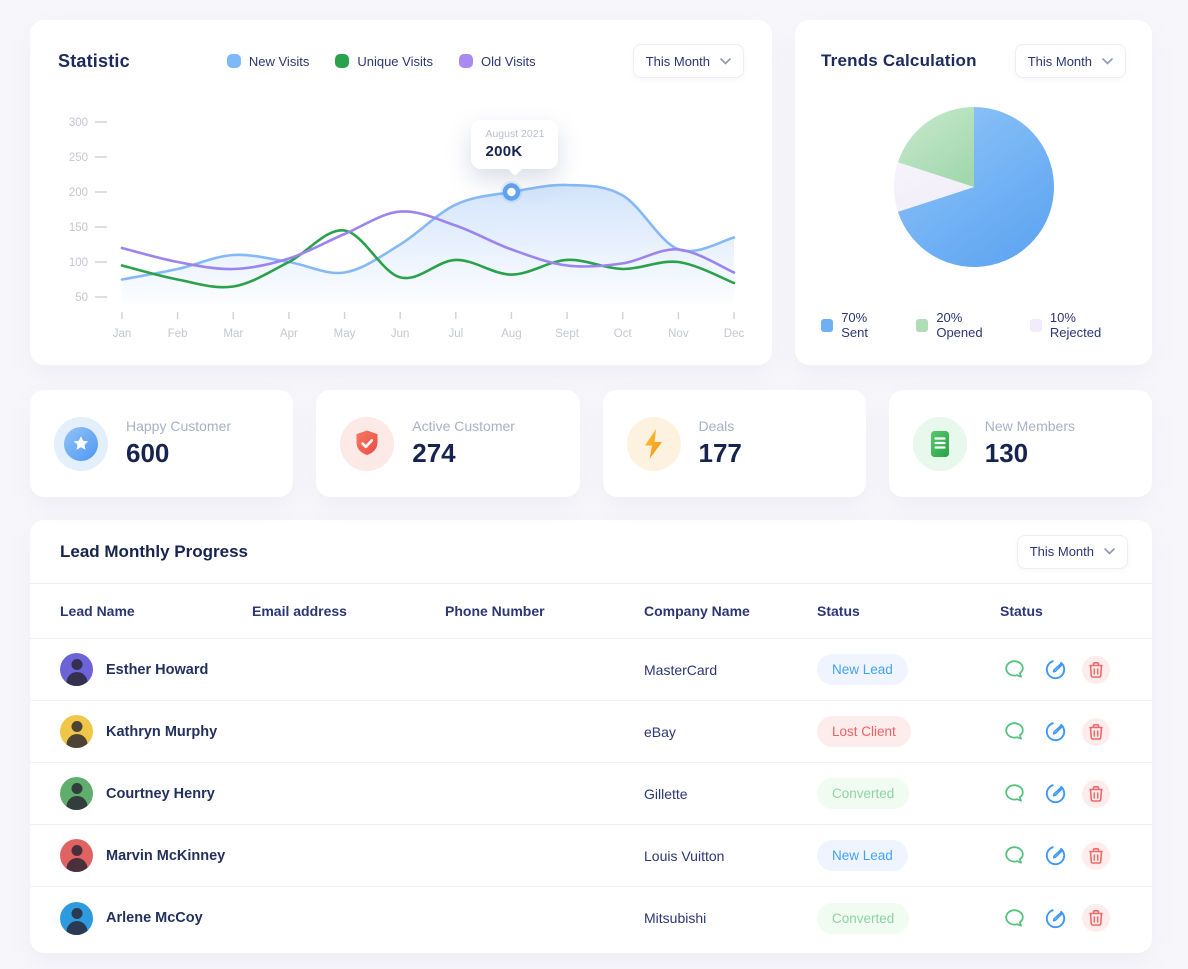 The image size is (1188, 969). I want to click on company-name: Louis Vuitton, so click(684, 855).